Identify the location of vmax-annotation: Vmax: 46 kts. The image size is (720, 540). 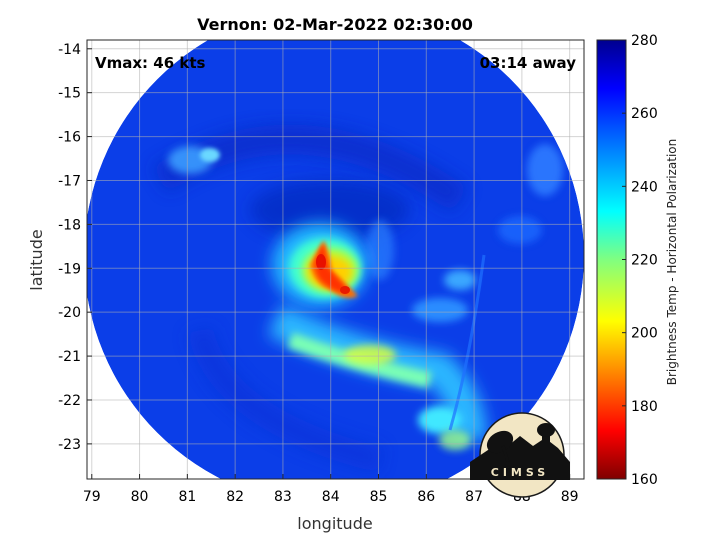
(150, 63).